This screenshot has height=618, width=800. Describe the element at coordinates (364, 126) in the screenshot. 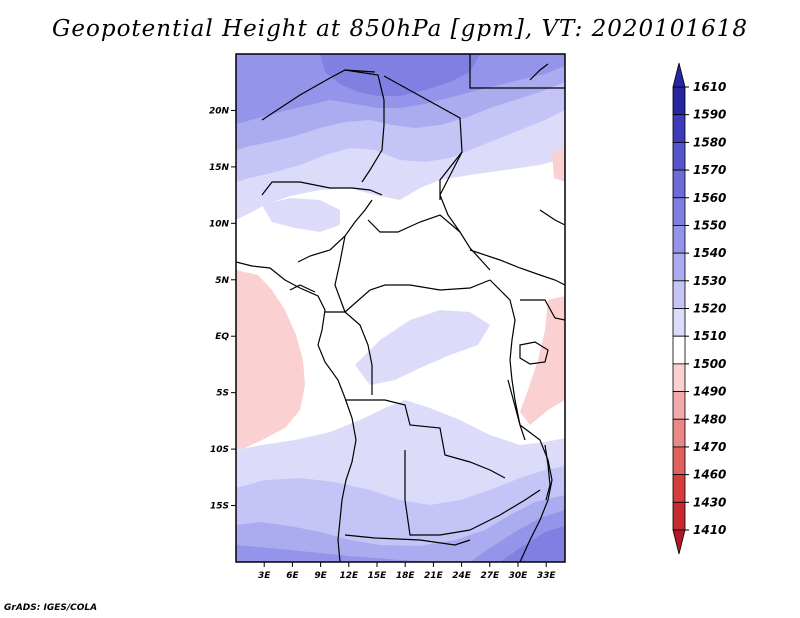

I see `border-niger-algeria` at that location.